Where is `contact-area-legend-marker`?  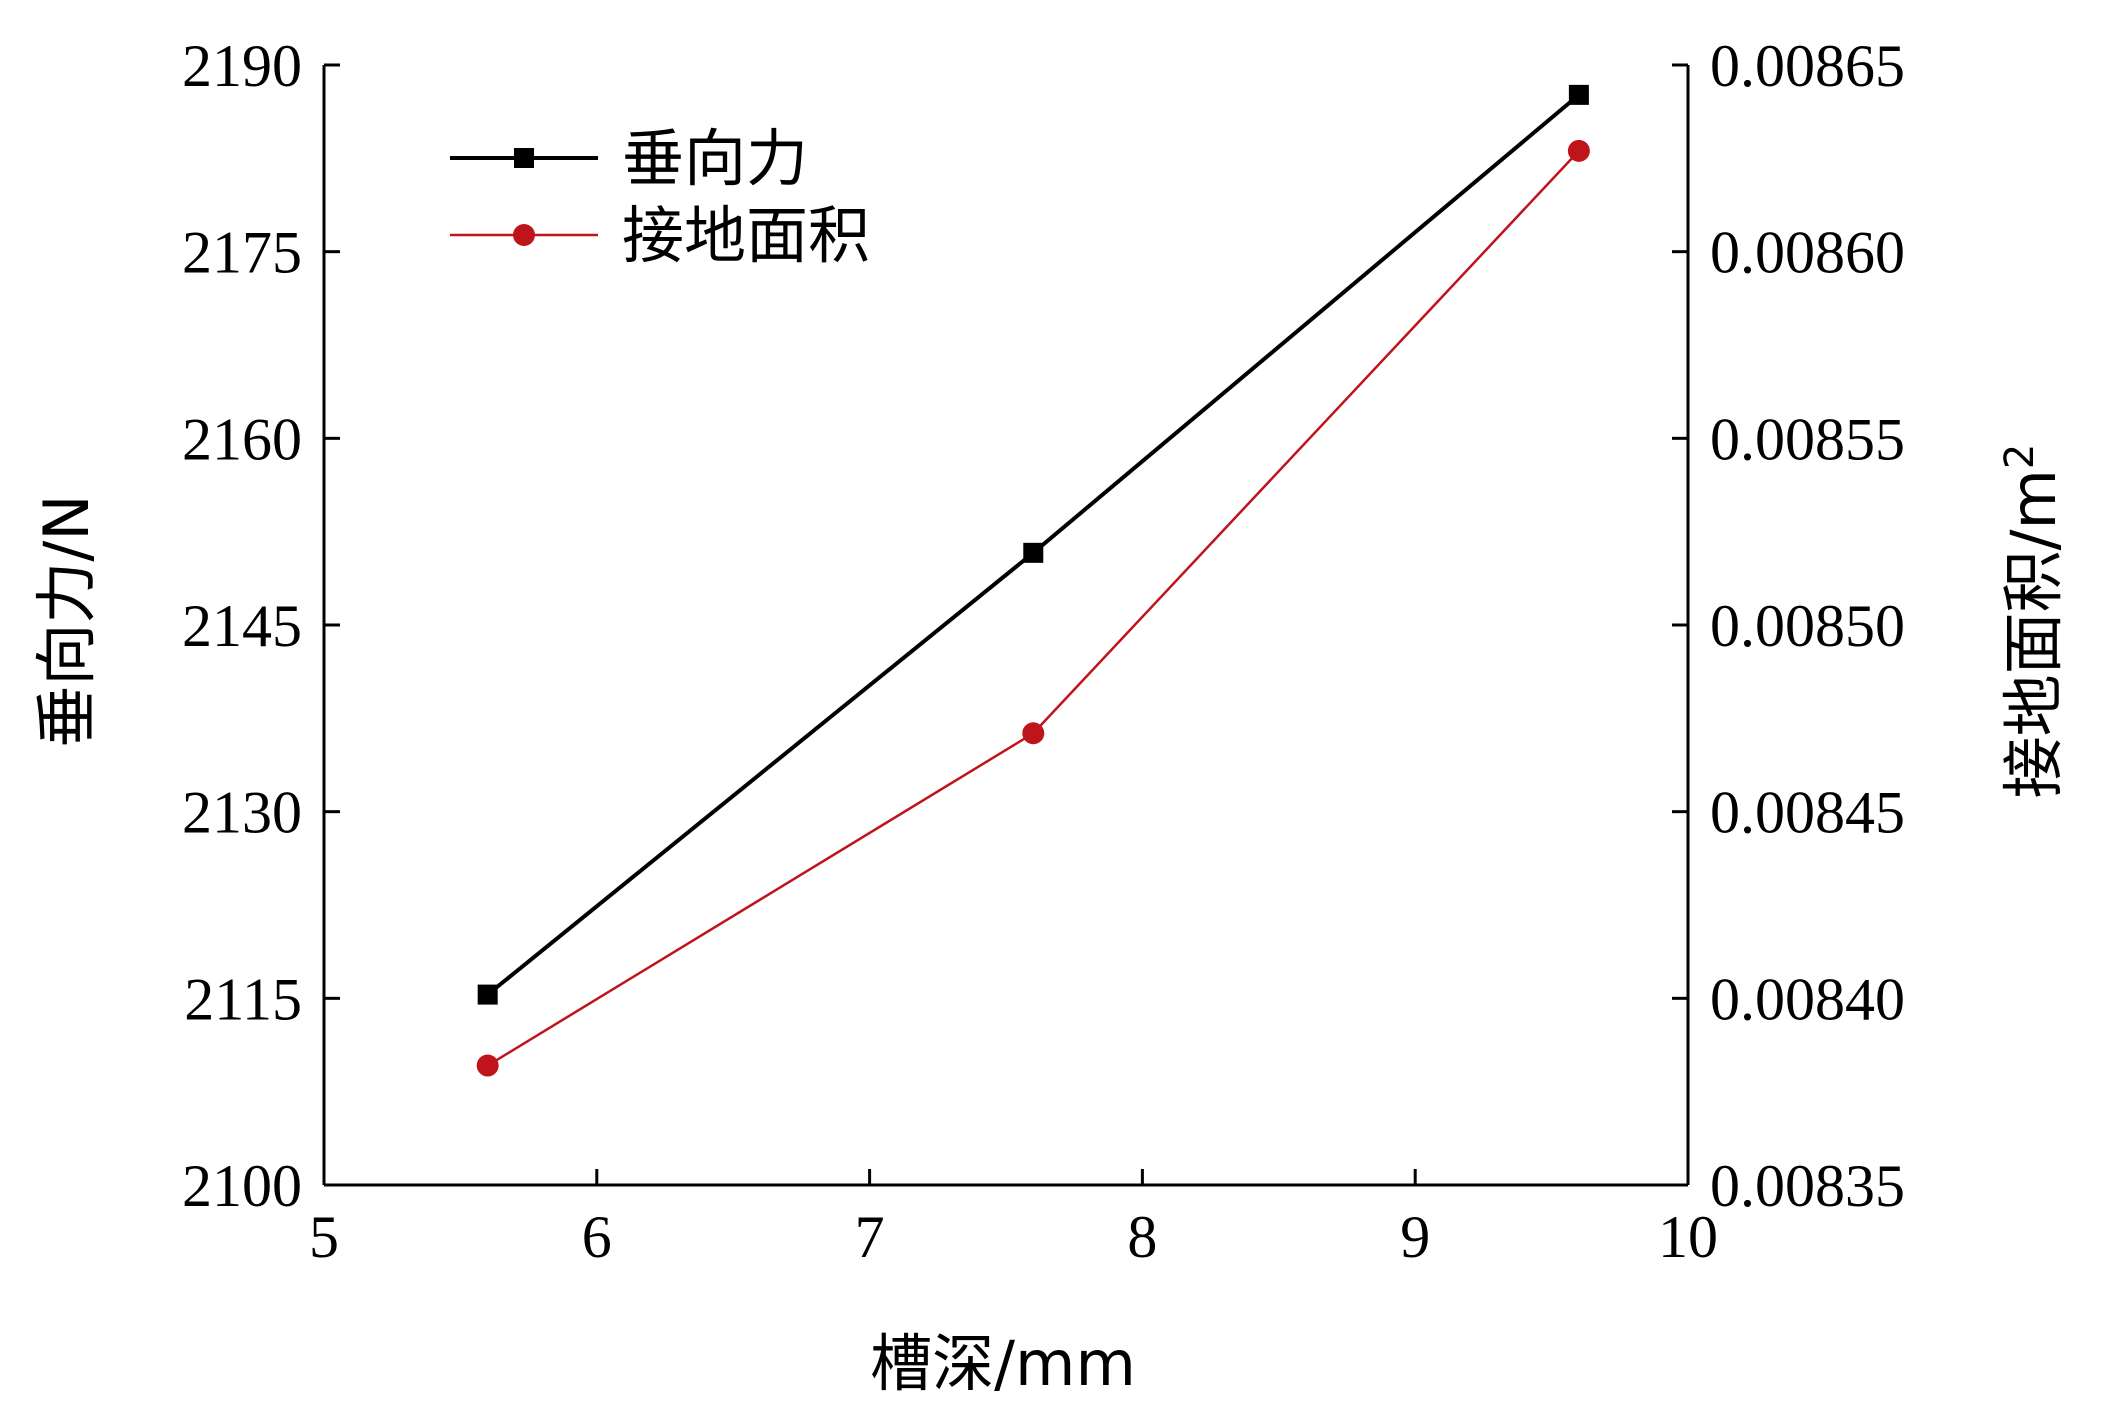 contact-area-legend-marker is located at coordinates (524, 235).